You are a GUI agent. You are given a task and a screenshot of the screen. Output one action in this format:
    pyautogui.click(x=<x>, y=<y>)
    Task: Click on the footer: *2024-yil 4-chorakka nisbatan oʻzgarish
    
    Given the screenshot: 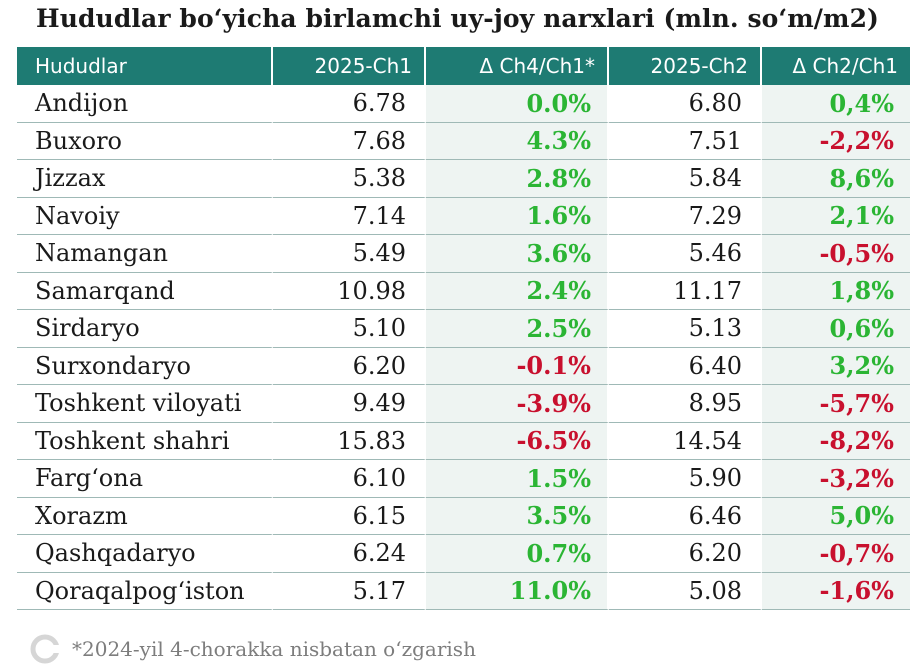 What is the action you would take?
    pyautogui.click(x=253, y=649)
    